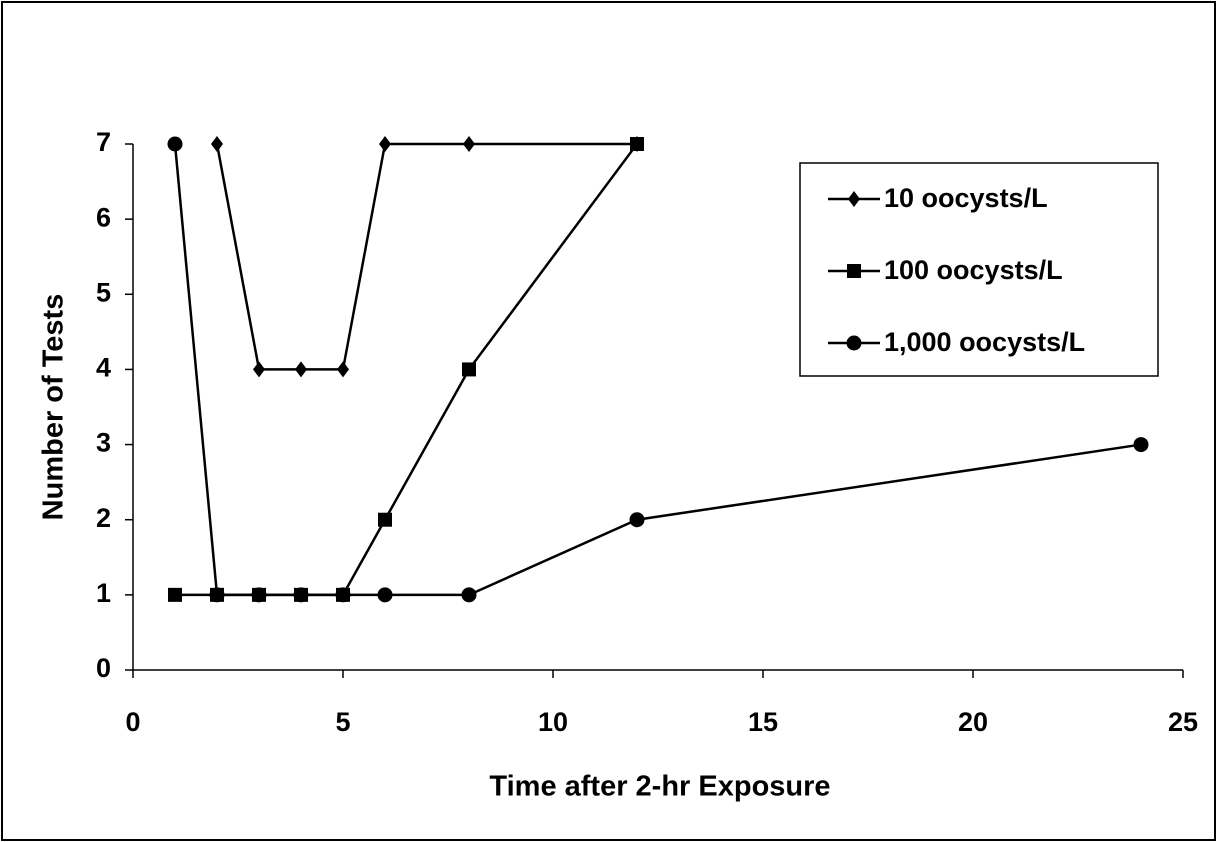 The image size is (1218, 842). I want to click on legend-label: 10 oocysts/L, so click(966, 198).